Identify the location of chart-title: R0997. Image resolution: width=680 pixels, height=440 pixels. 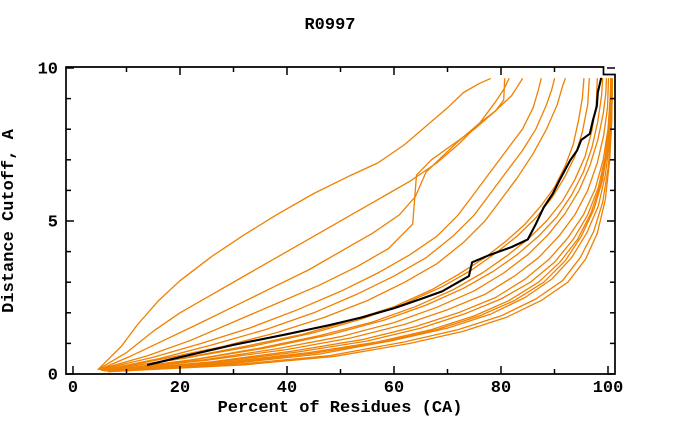
(329, 25).